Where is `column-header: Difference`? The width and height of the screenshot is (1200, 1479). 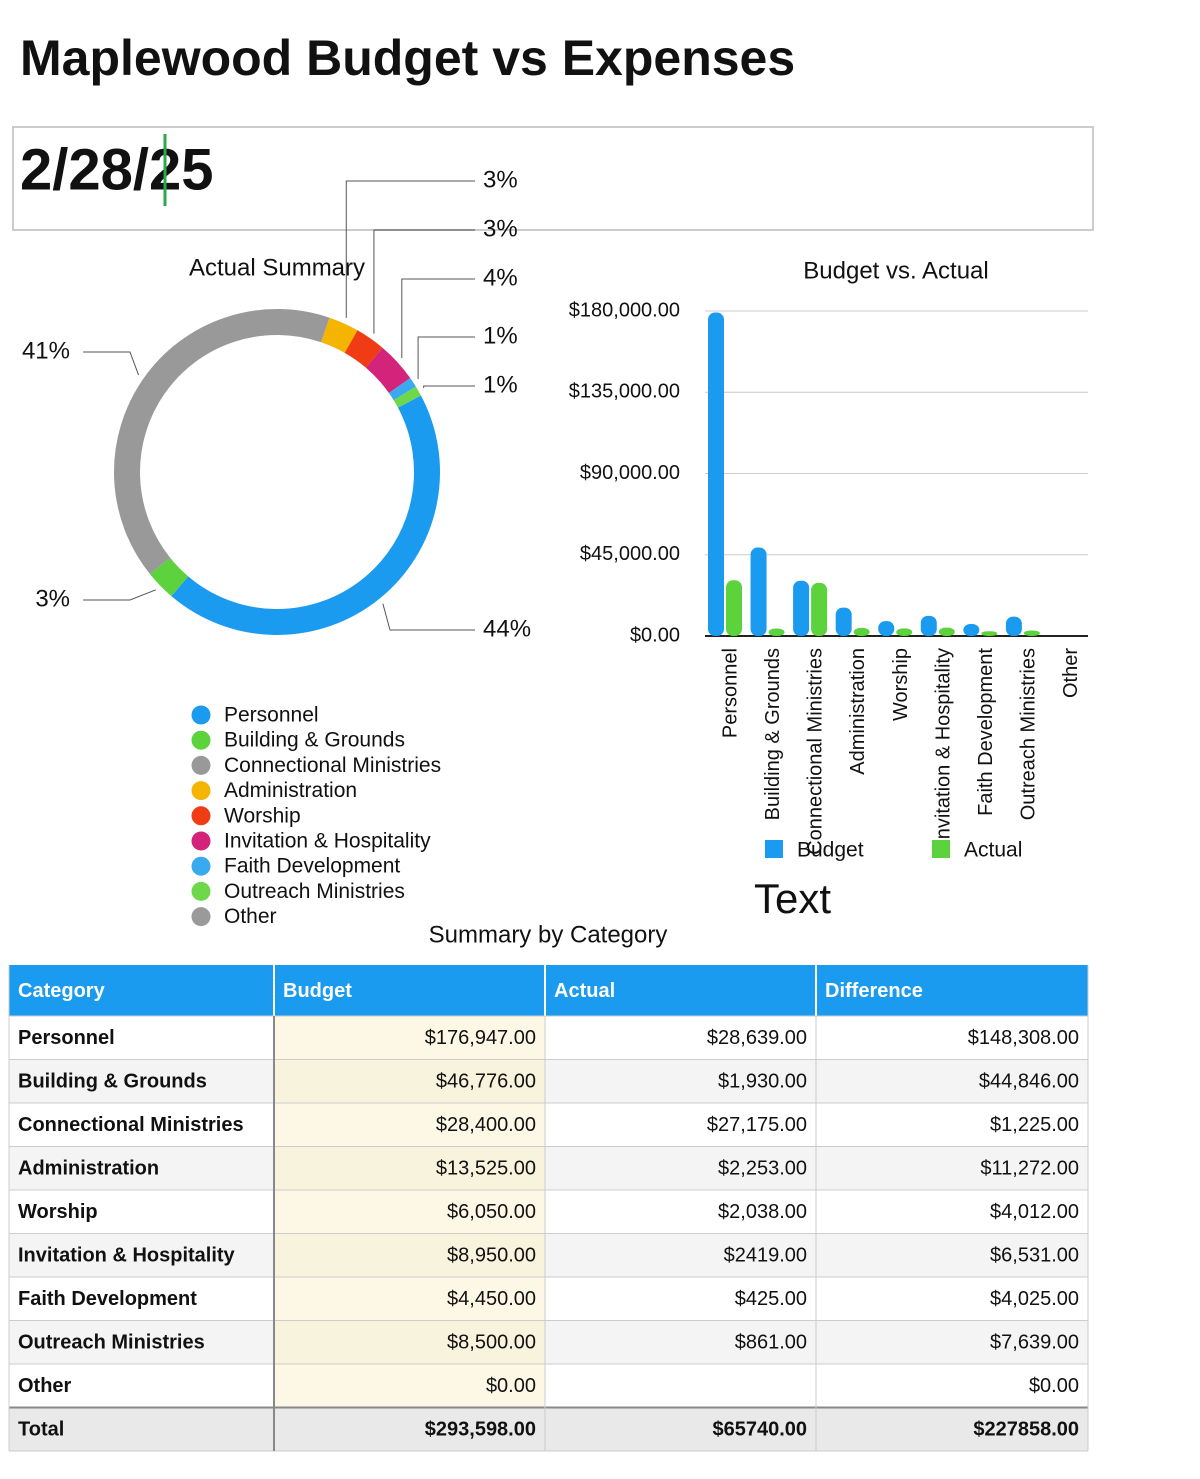 column-header: Difference is located at coordinates (874, 991).